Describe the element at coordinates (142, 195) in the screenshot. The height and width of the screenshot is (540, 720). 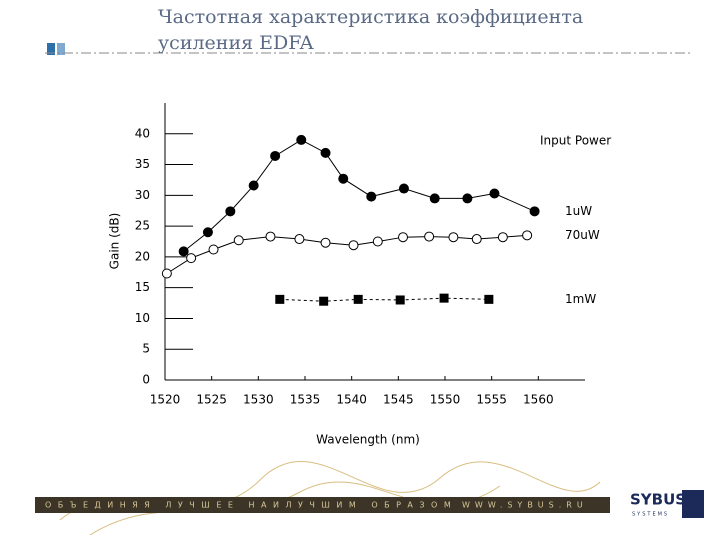
I see `y-tick-label: 30` at that location.